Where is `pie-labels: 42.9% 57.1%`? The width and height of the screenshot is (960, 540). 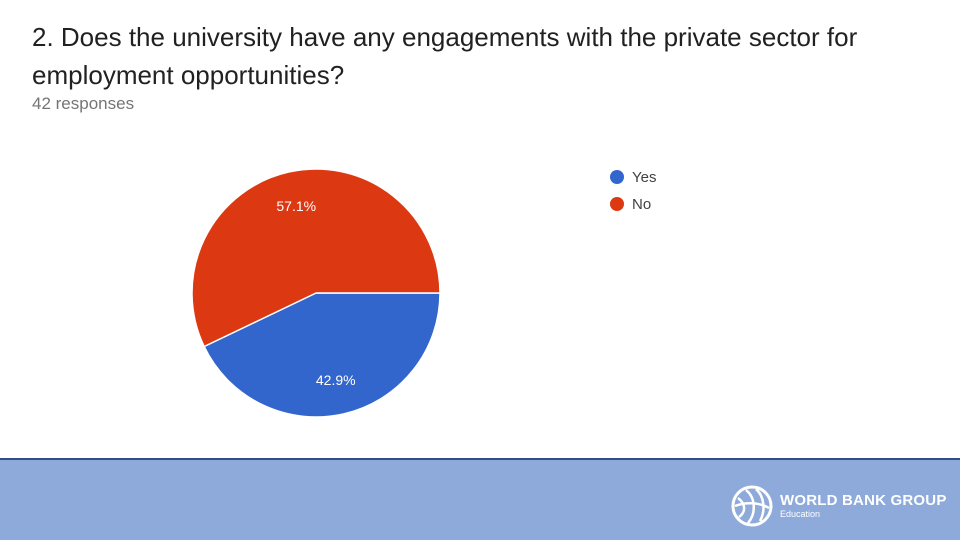
pie-labels: 42.9% 57.1% is located at coordinates (315, 293).